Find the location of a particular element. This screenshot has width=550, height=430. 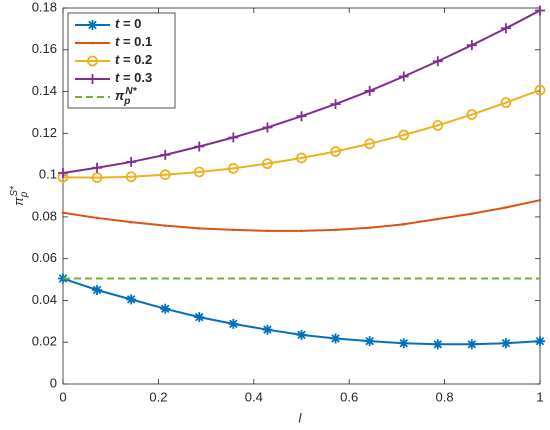

legend-label: t = 0.2 is located at coordinates (133, 59).